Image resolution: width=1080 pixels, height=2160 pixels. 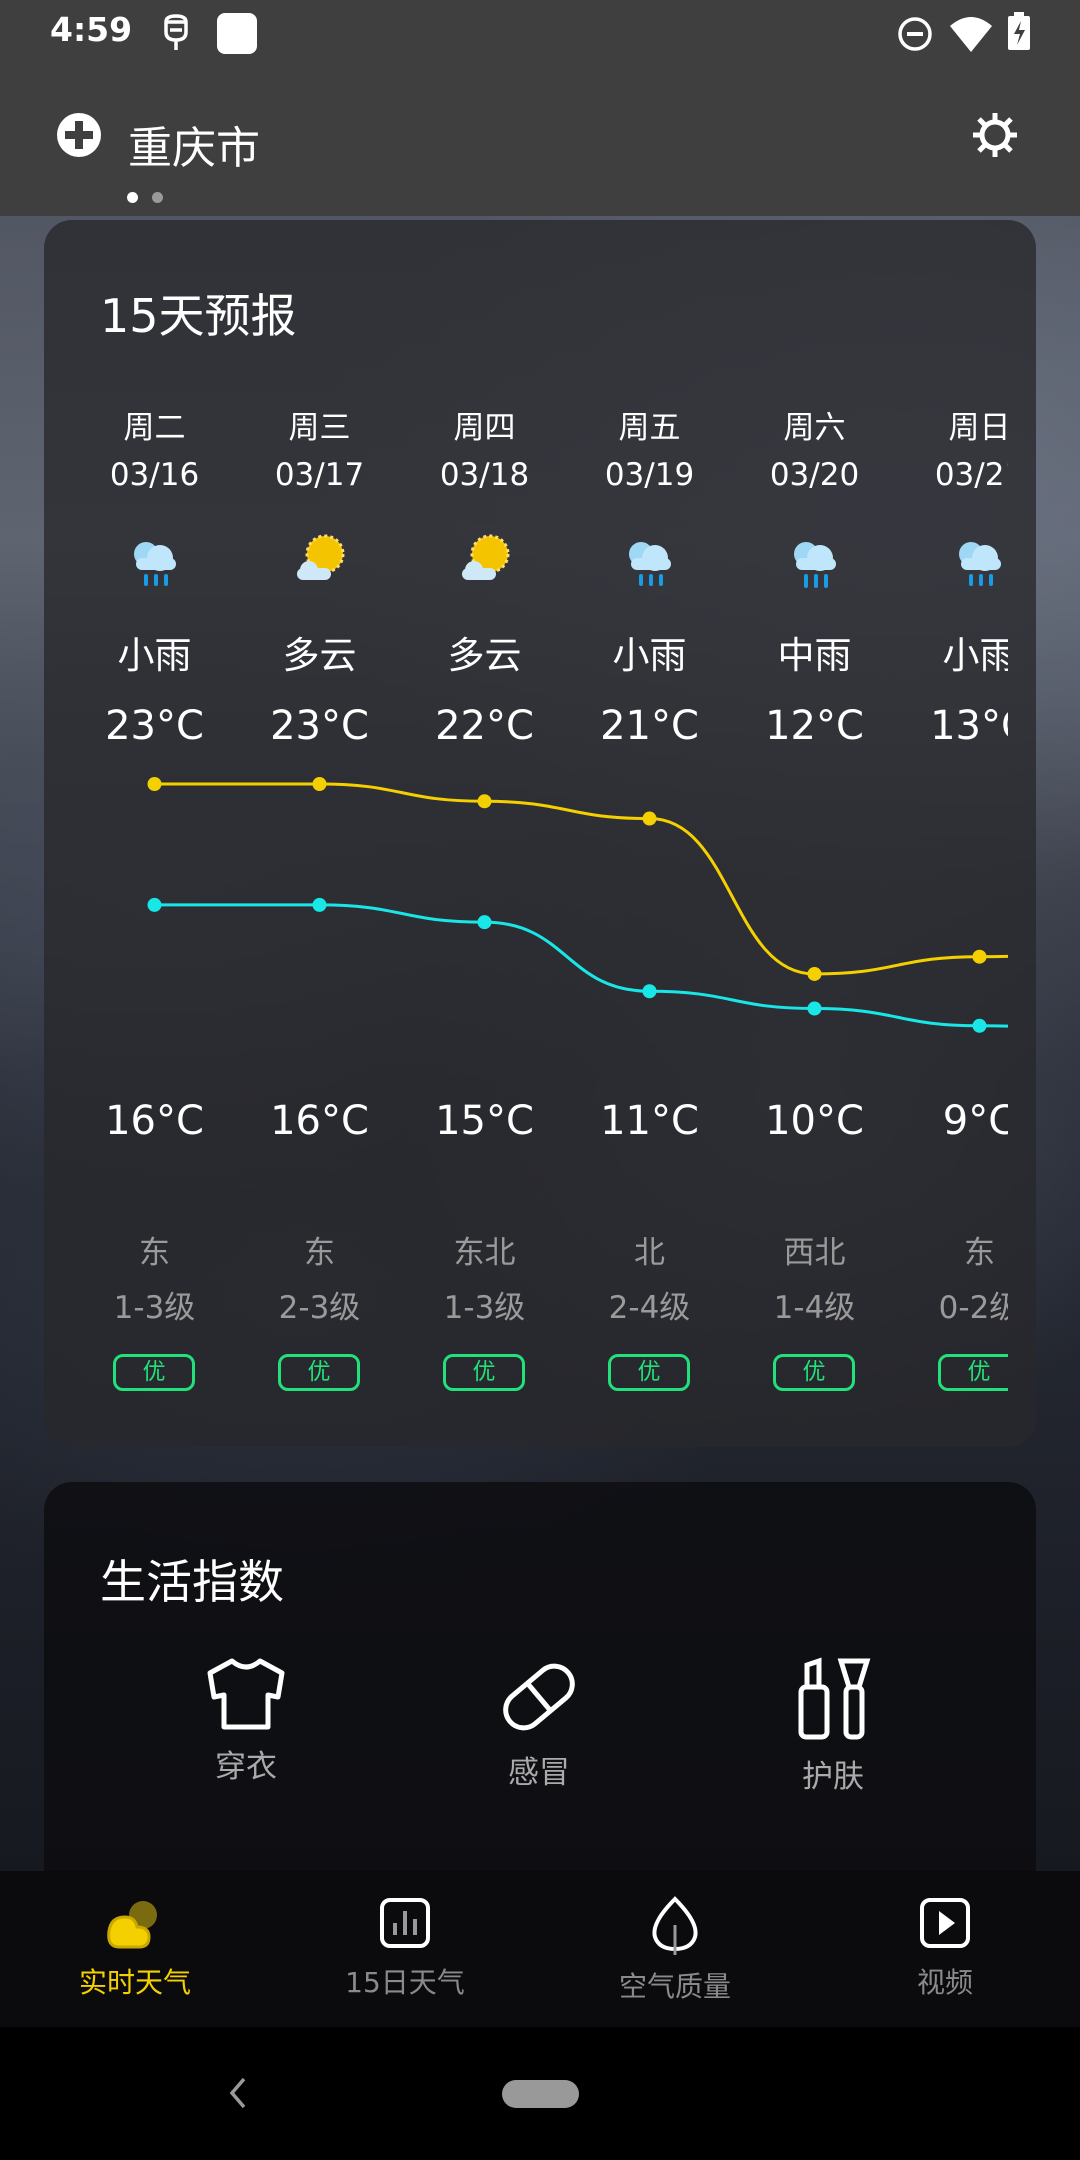 I want to click on page-indicator-dot, so click(x=157, y=197).